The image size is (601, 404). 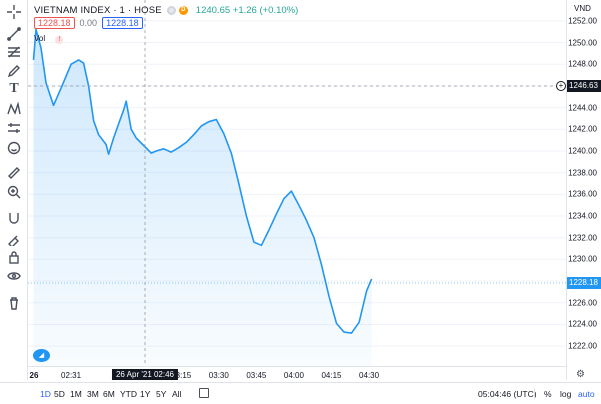 What do you see at coordinates (128, 394) in the screenshot?
I see `range-button-ytd: YTD` at bounding box center [128, 394].